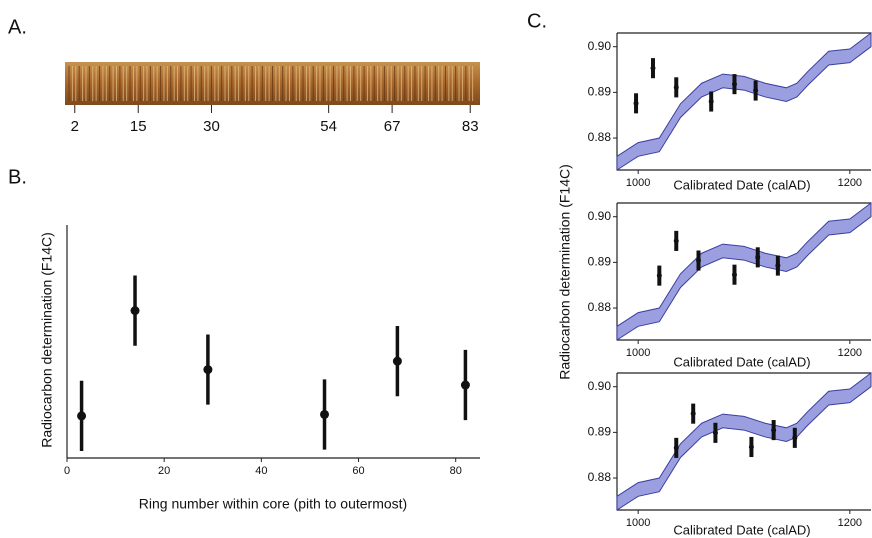 The width and height of the screenshot is (872, 538). I want to click on tick-label: 15, so click(138, 126).